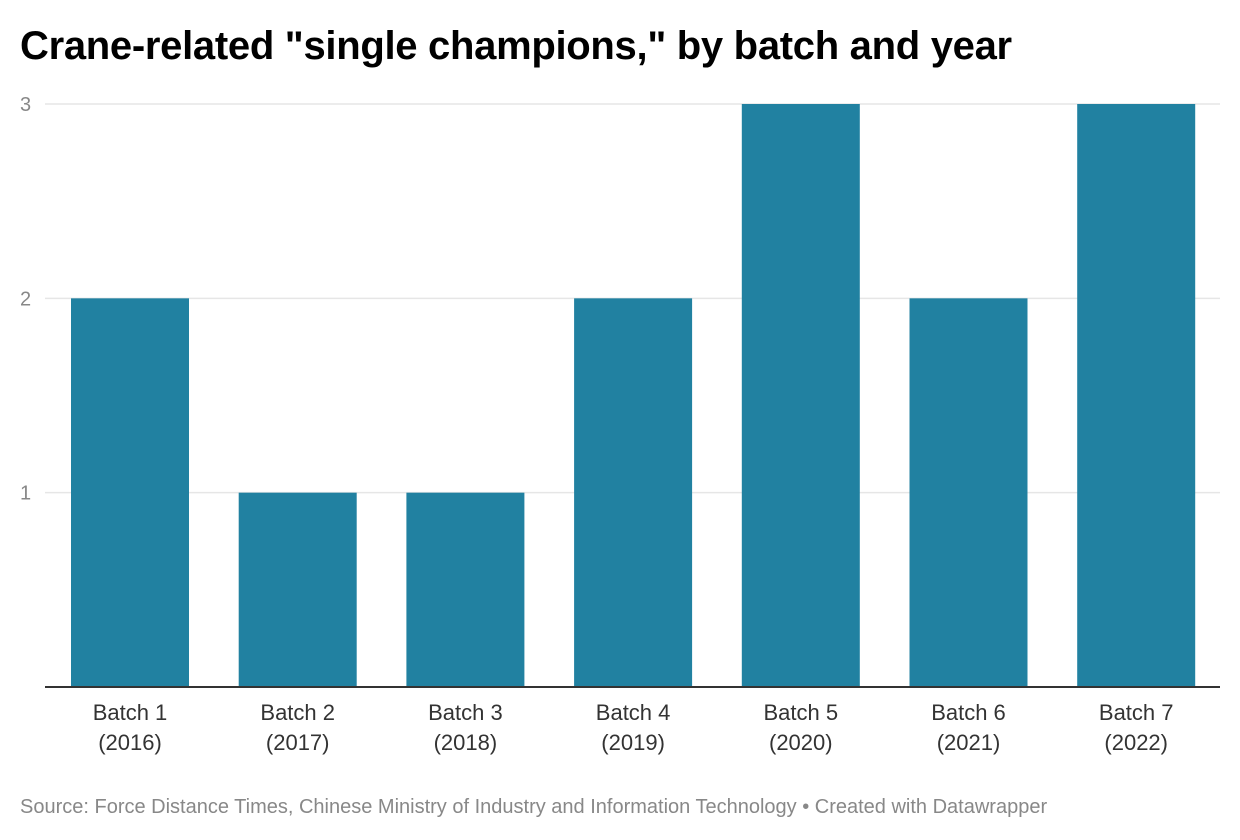 The image size is (1240, 840). I want to click on x-tick-label-year: (2016), so click(130, 742).